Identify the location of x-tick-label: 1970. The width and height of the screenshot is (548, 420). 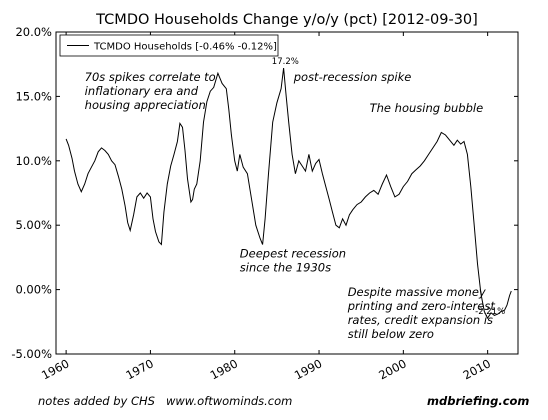
(139, 369).